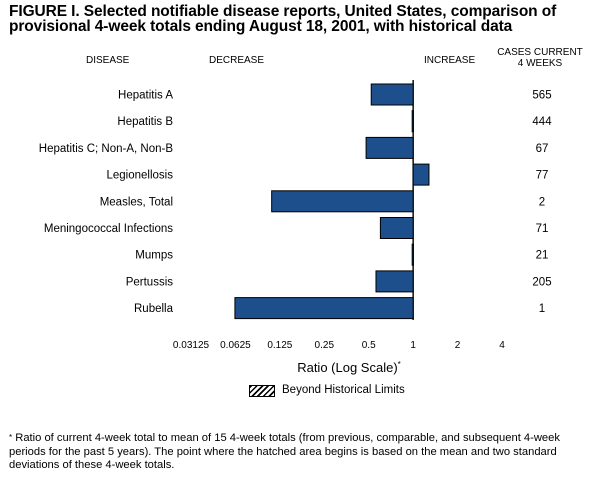  Describe the element at coordinates (421, 174) in the screenshot. I see `bar-legionellosis` at that location.